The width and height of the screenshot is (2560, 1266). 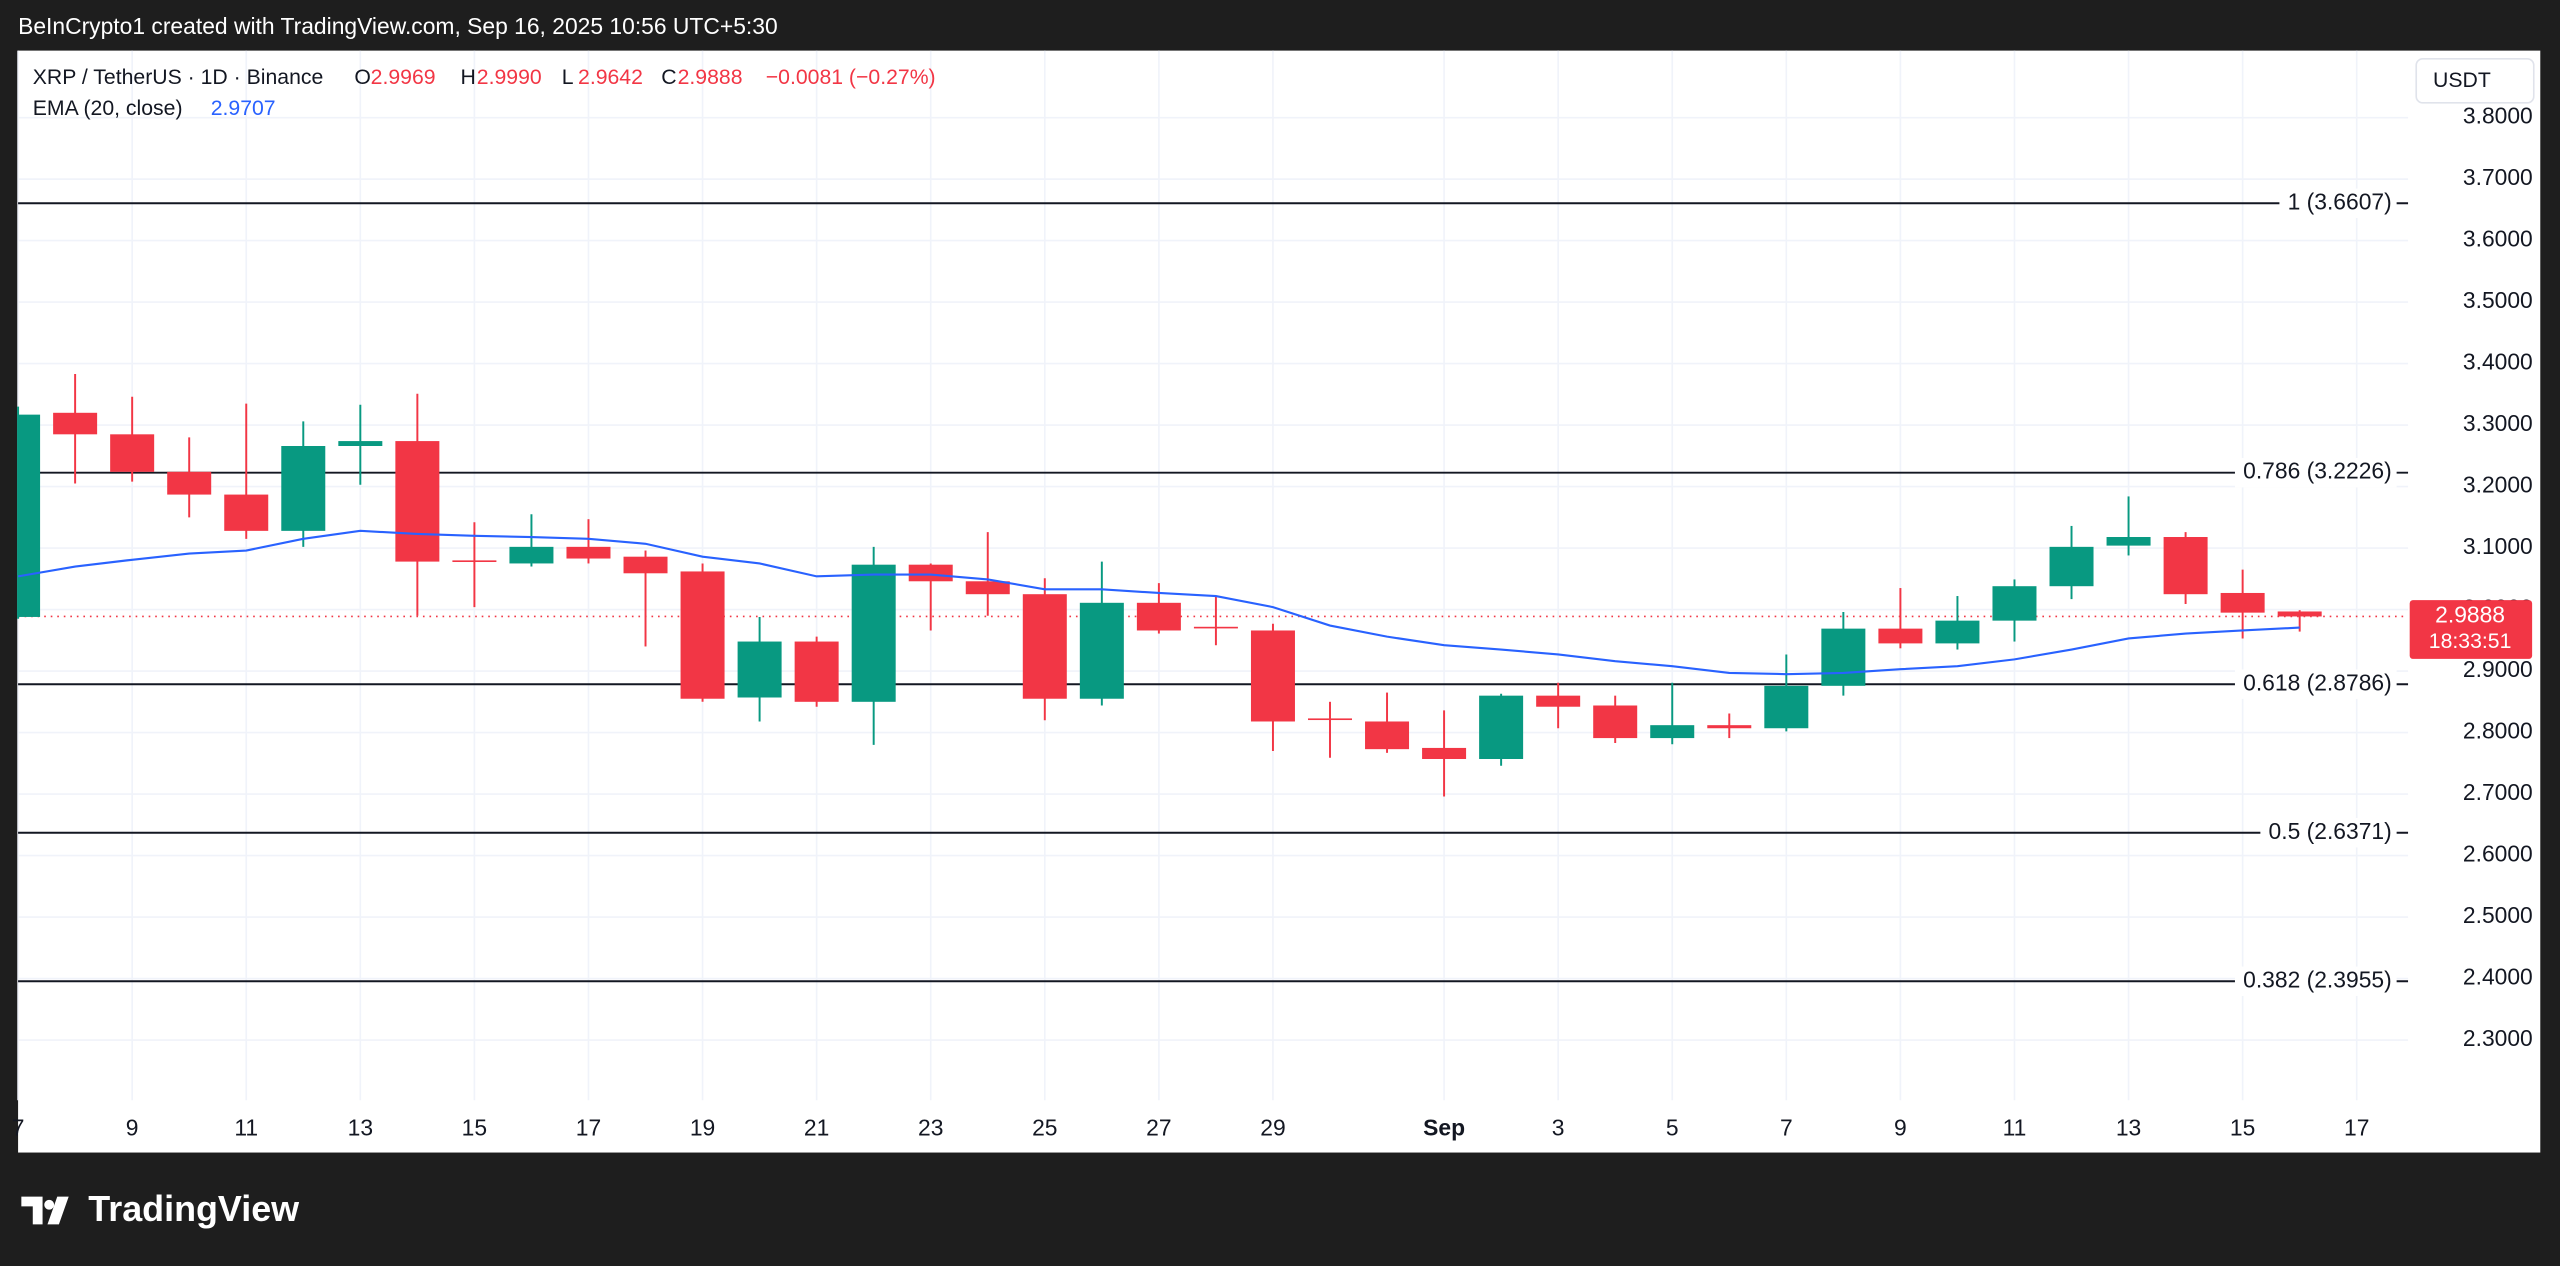 I want to click on y-tick-label: 3.7000, so click(x=2498, y=177).